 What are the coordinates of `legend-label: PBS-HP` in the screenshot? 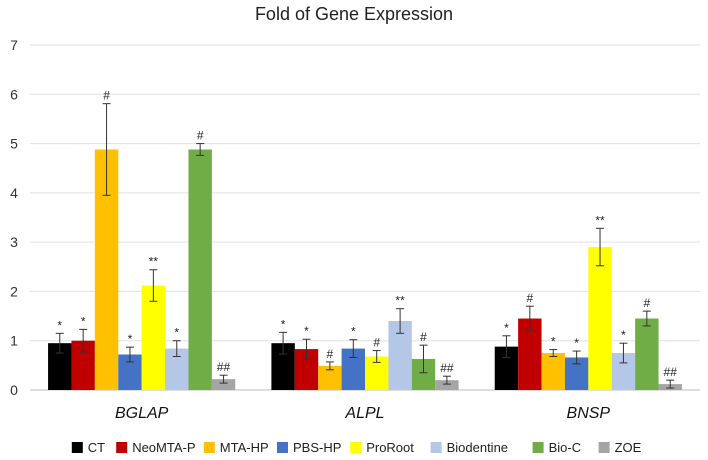 It's located at (317, 447).